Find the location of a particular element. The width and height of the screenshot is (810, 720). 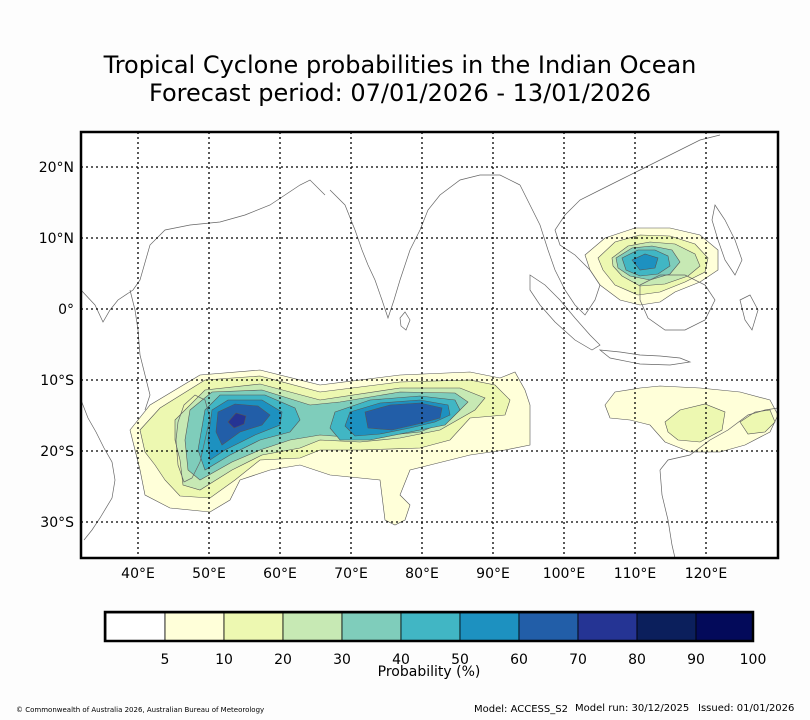

coast-java is located at coordinates (645, 357).